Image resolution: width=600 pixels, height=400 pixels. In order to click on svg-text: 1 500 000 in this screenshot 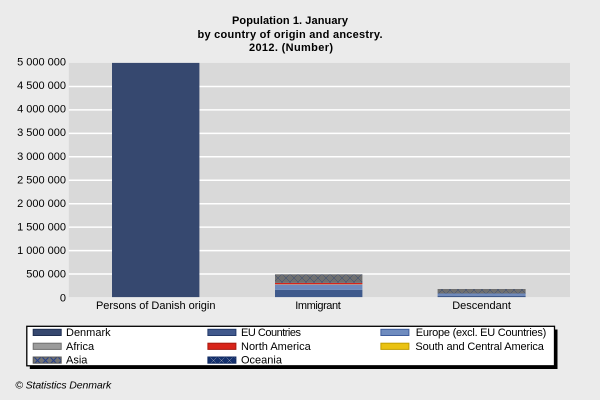, I will do `click(41, 228)`.